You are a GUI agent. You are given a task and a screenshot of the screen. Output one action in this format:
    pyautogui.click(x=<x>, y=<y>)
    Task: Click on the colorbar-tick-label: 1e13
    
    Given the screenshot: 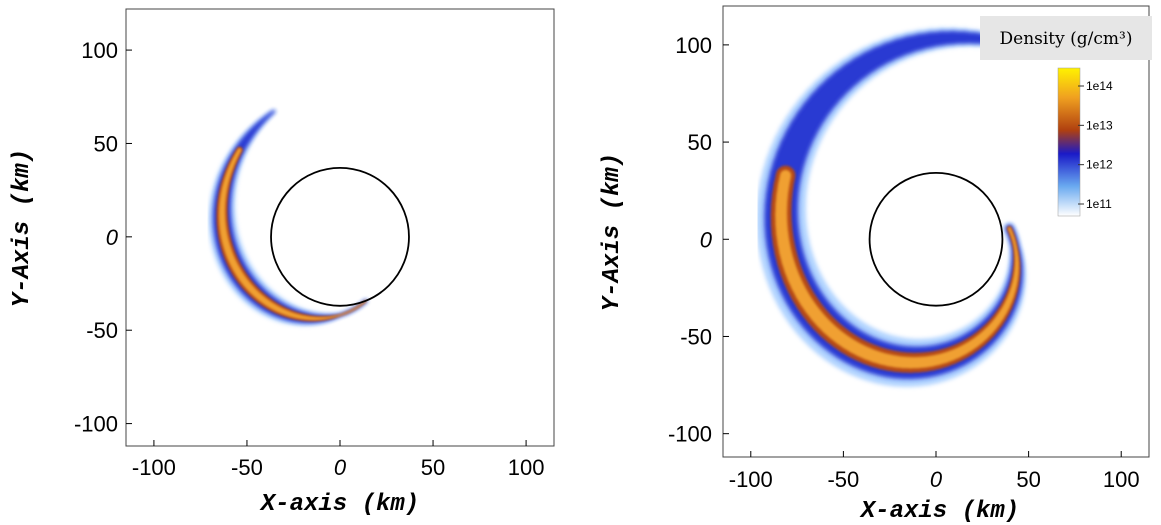 What is the action you would take?
    pyautogui.click(x=1099, y=125)
    